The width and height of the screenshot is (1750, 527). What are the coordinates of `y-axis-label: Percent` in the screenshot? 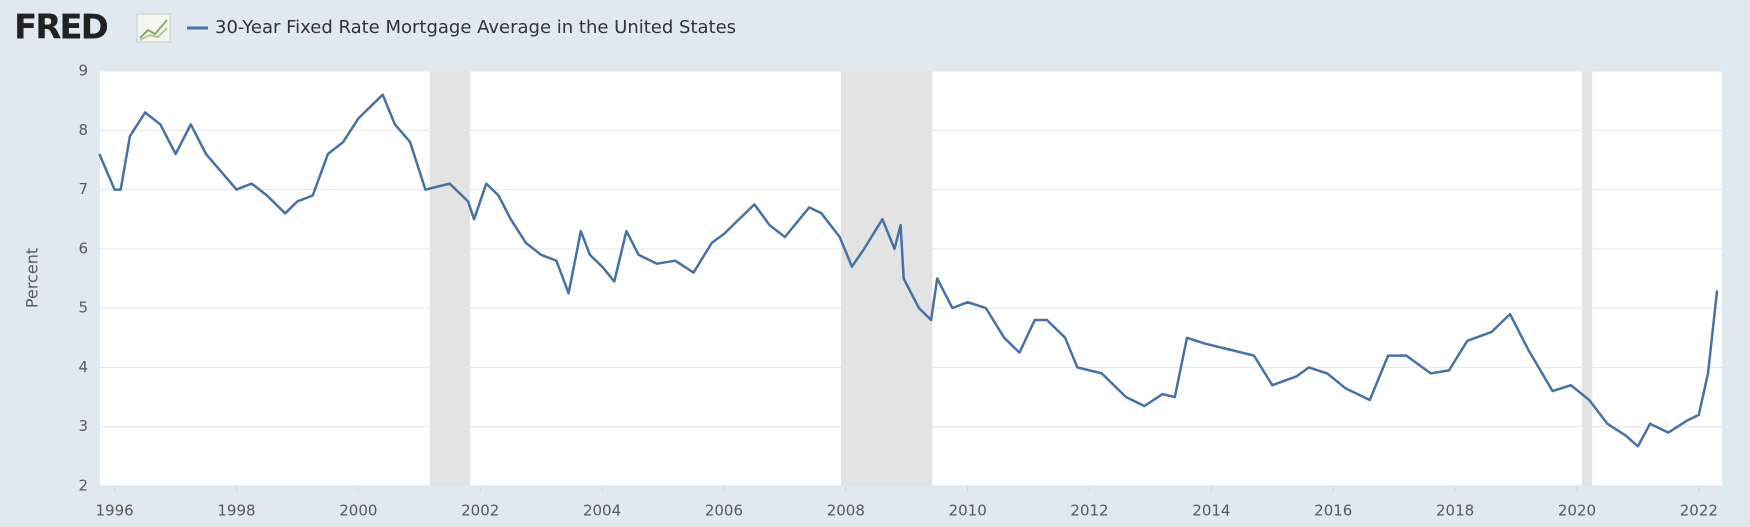 It's located at (32, 278).